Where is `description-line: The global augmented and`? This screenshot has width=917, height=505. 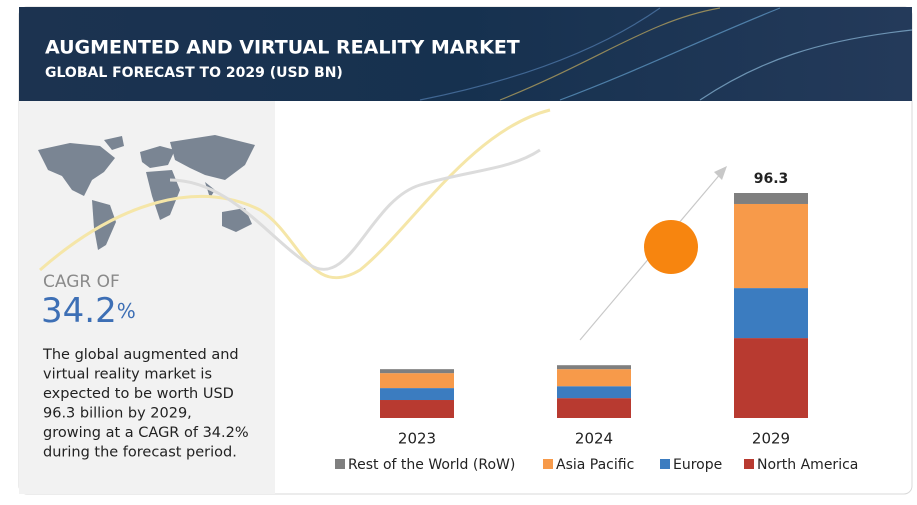 description-line: The global augmented and is located at coordinates (140, 355).